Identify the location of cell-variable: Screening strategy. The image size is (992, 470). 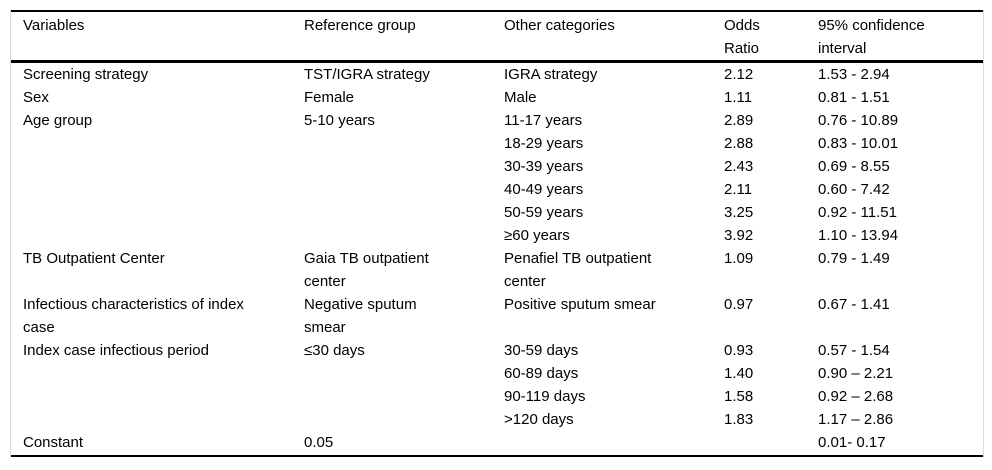
(86, 74).